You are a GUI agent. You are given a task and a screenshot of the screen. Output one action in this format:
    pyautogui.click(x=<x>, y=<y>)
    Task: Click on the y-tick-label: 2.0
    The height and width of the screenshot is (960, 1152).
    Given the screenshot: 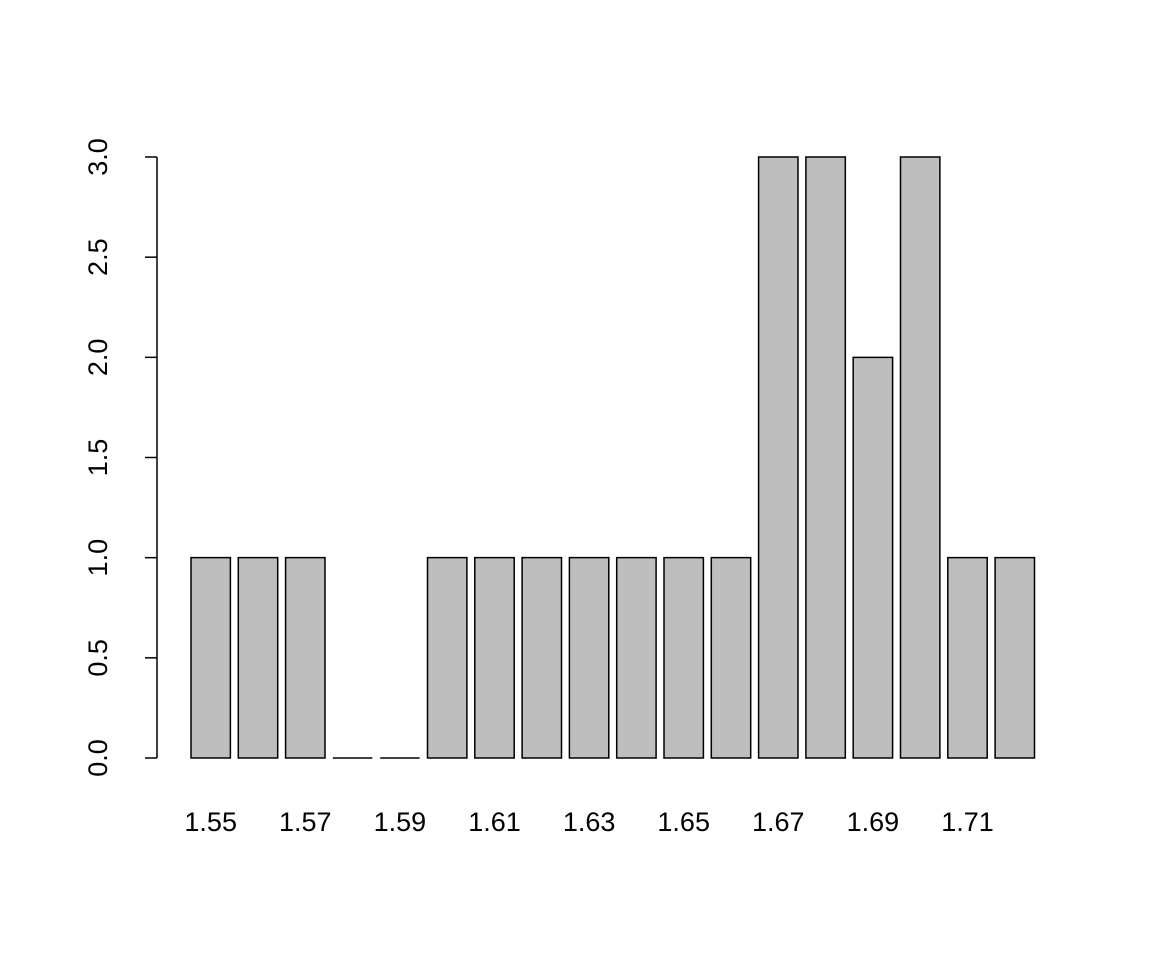 What is the action you would take?
    pyautogui.click(x=98, y=358)
    